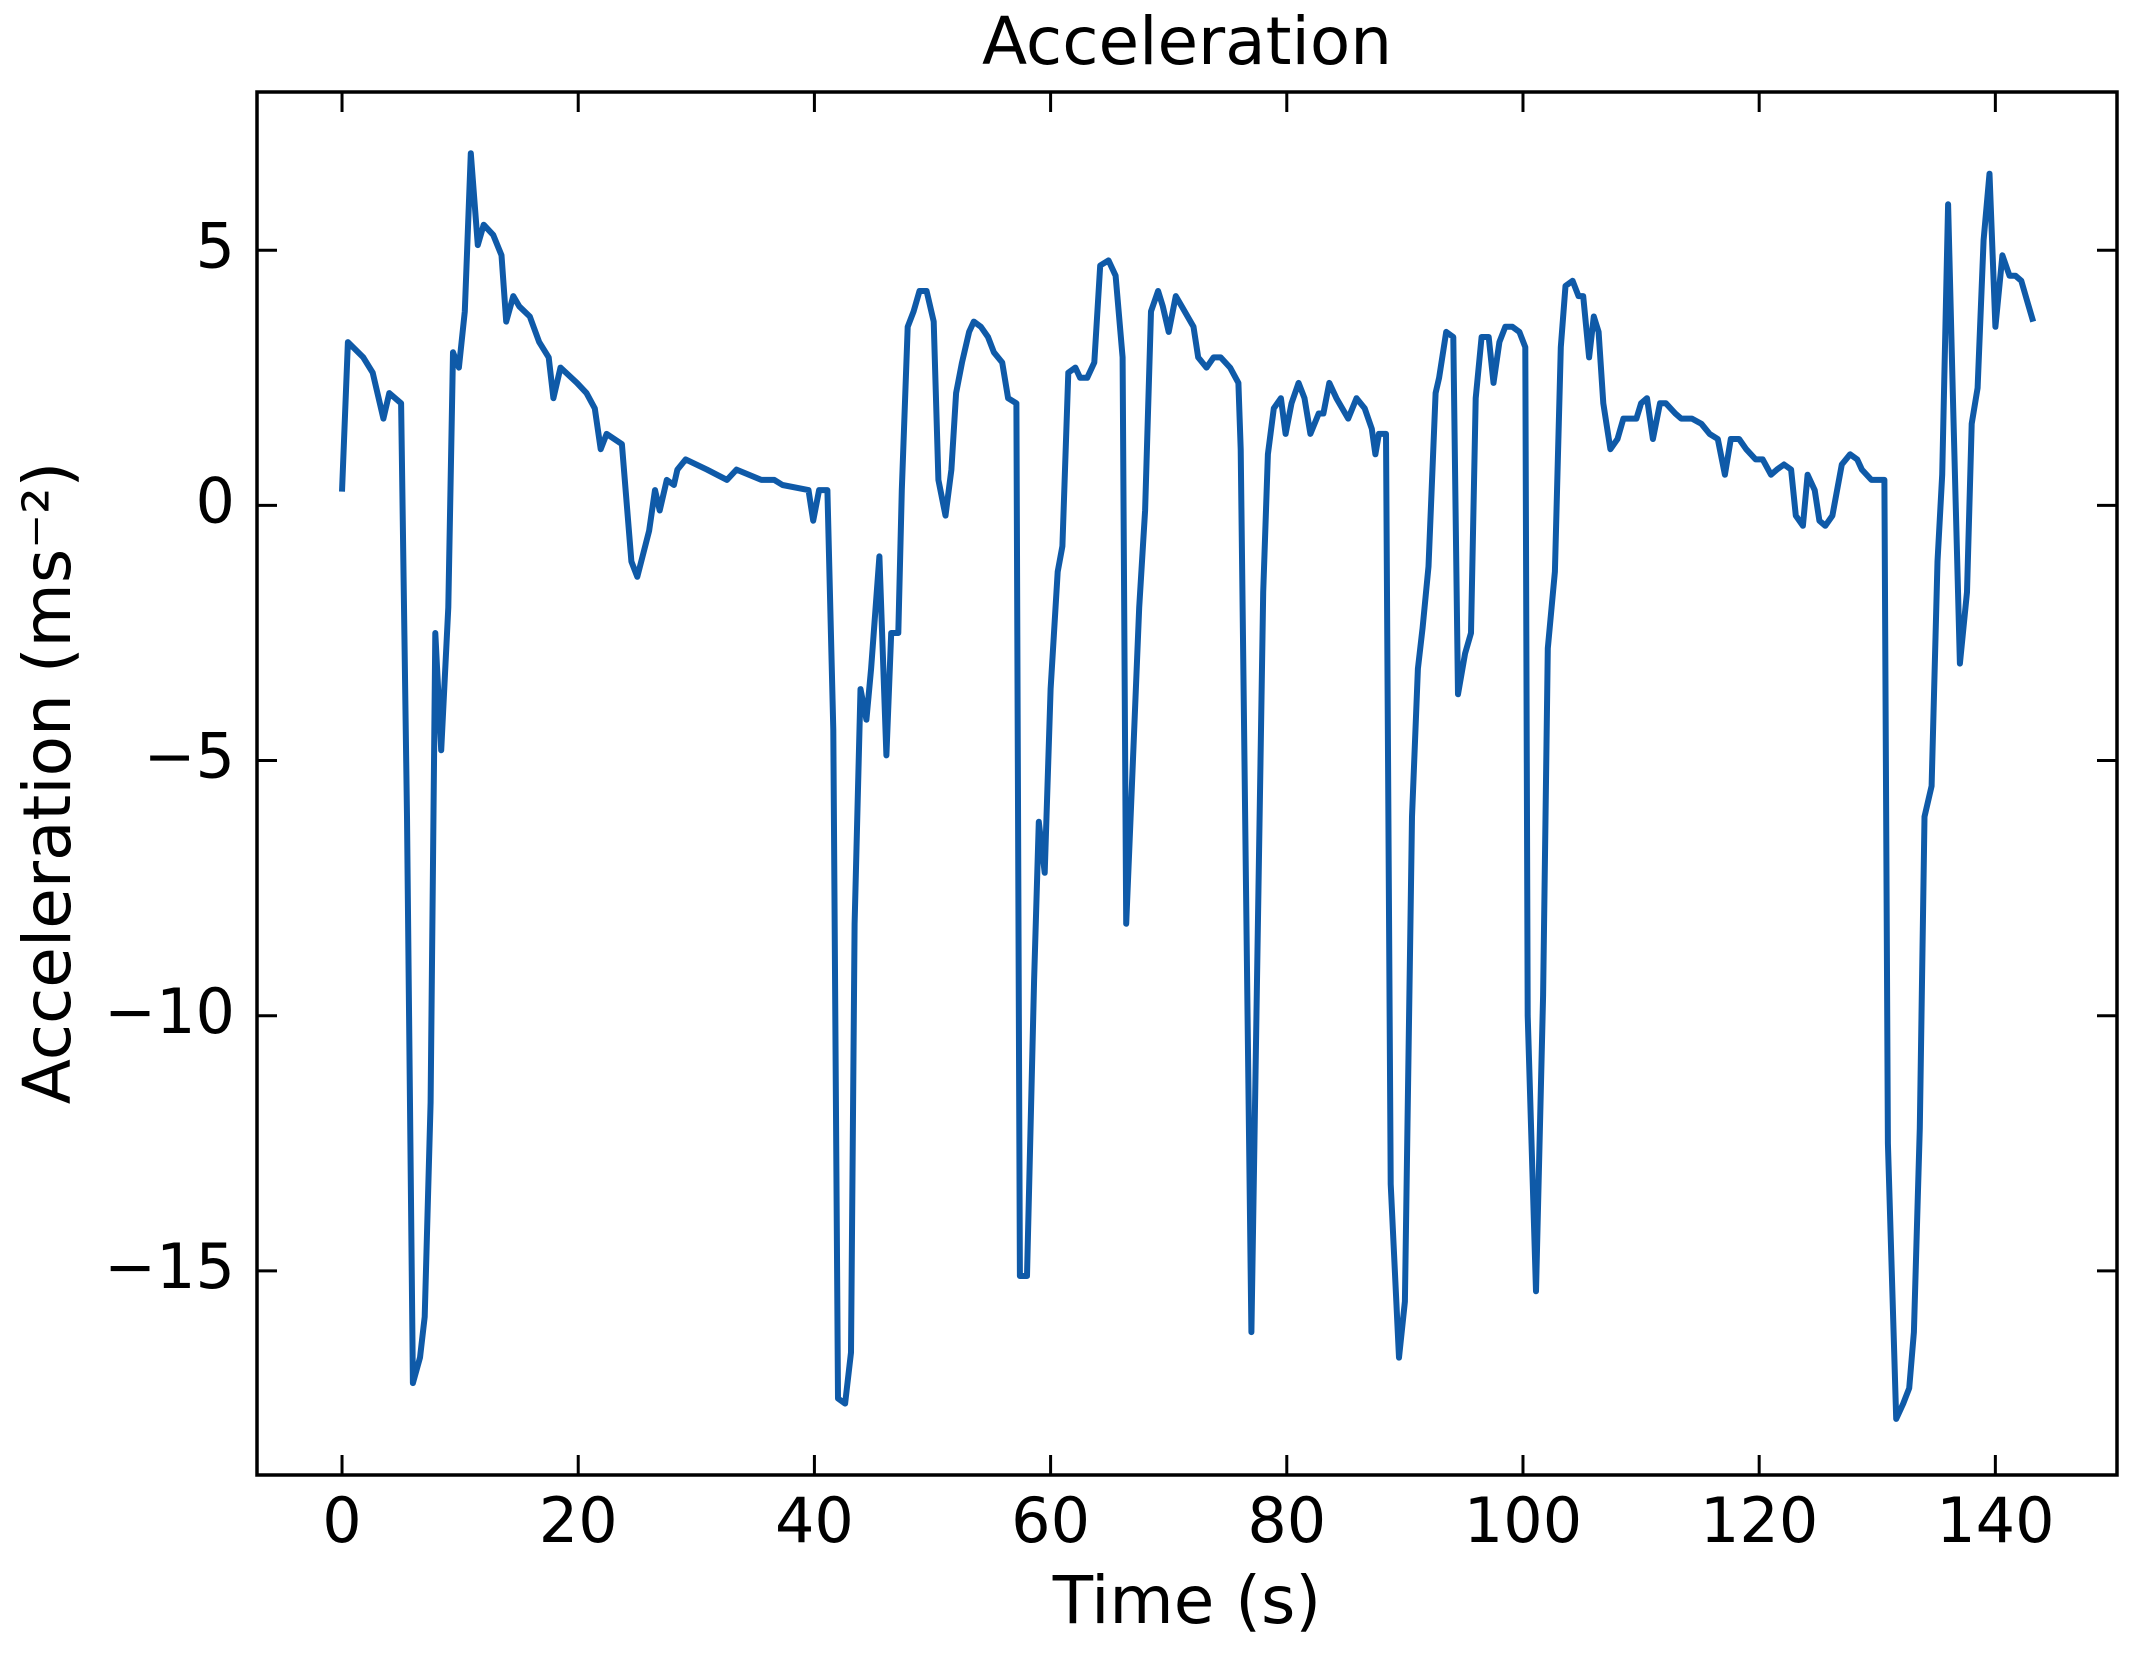 This screenshot has height=1656, width=2133. What do you see at coordinates (189, 756) in the screenshot?
I see `y-tick-label: −5` at bounding box center [189, 756].